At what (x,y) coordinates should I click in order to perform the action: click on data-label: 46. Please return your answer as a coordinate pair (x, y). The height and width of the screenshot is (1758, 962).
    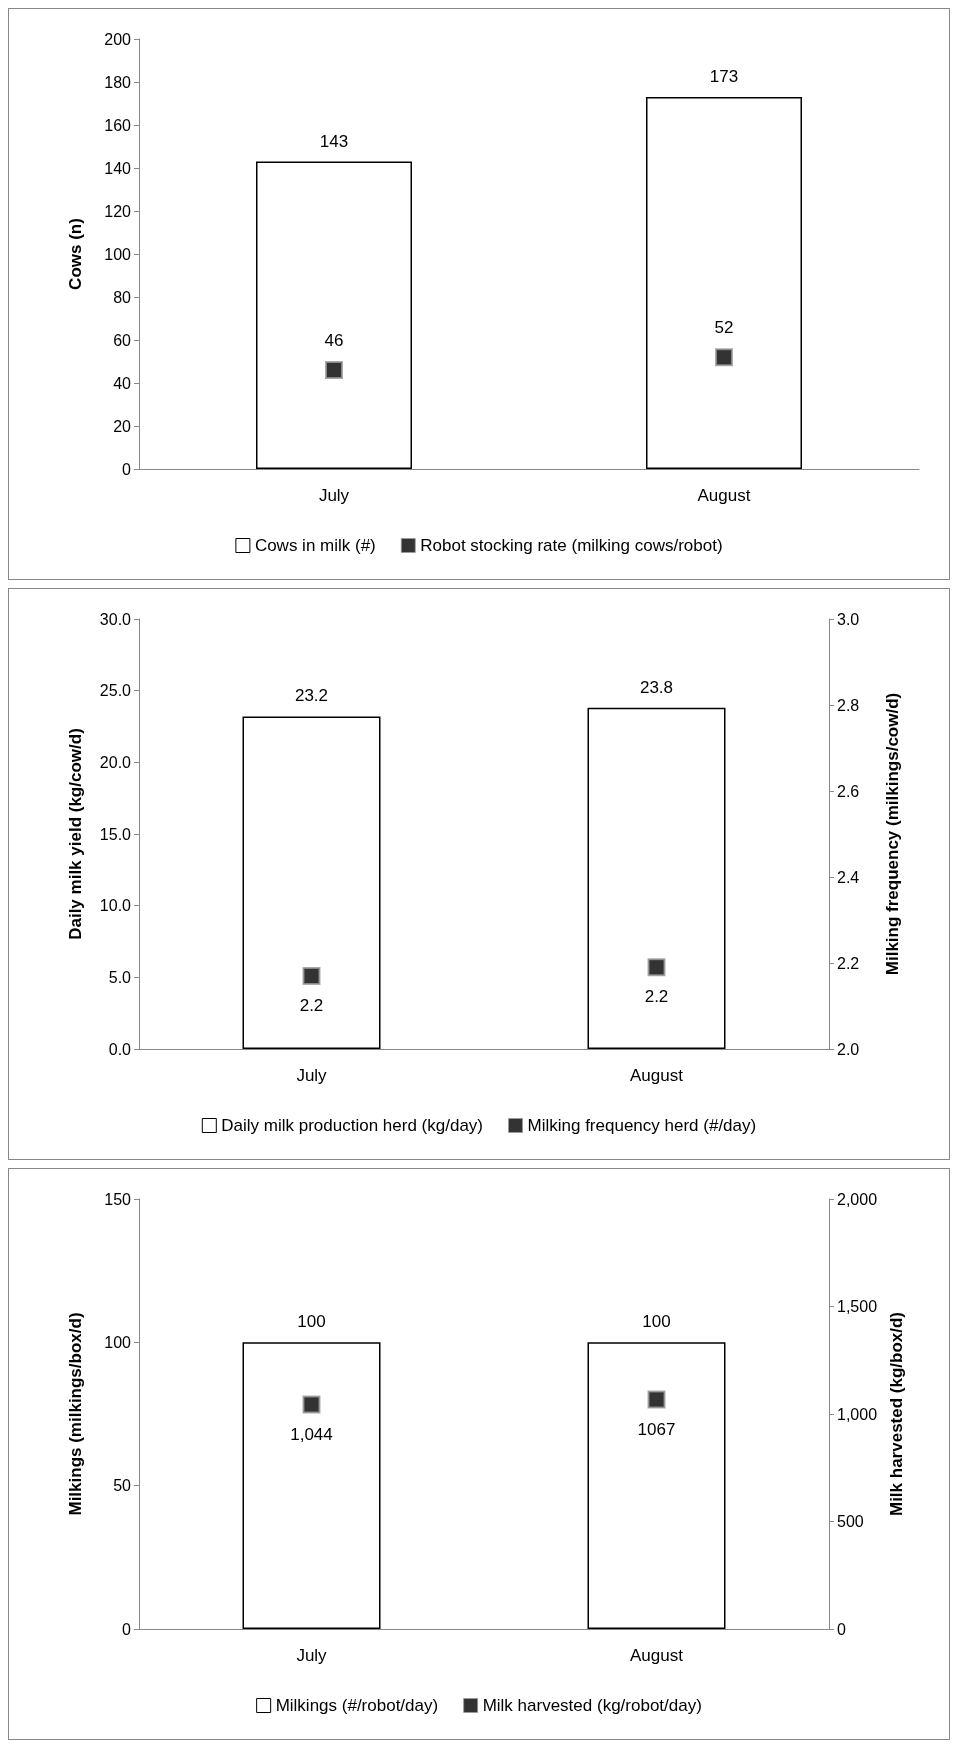
    Looking at the image, I should click on (334, 341).